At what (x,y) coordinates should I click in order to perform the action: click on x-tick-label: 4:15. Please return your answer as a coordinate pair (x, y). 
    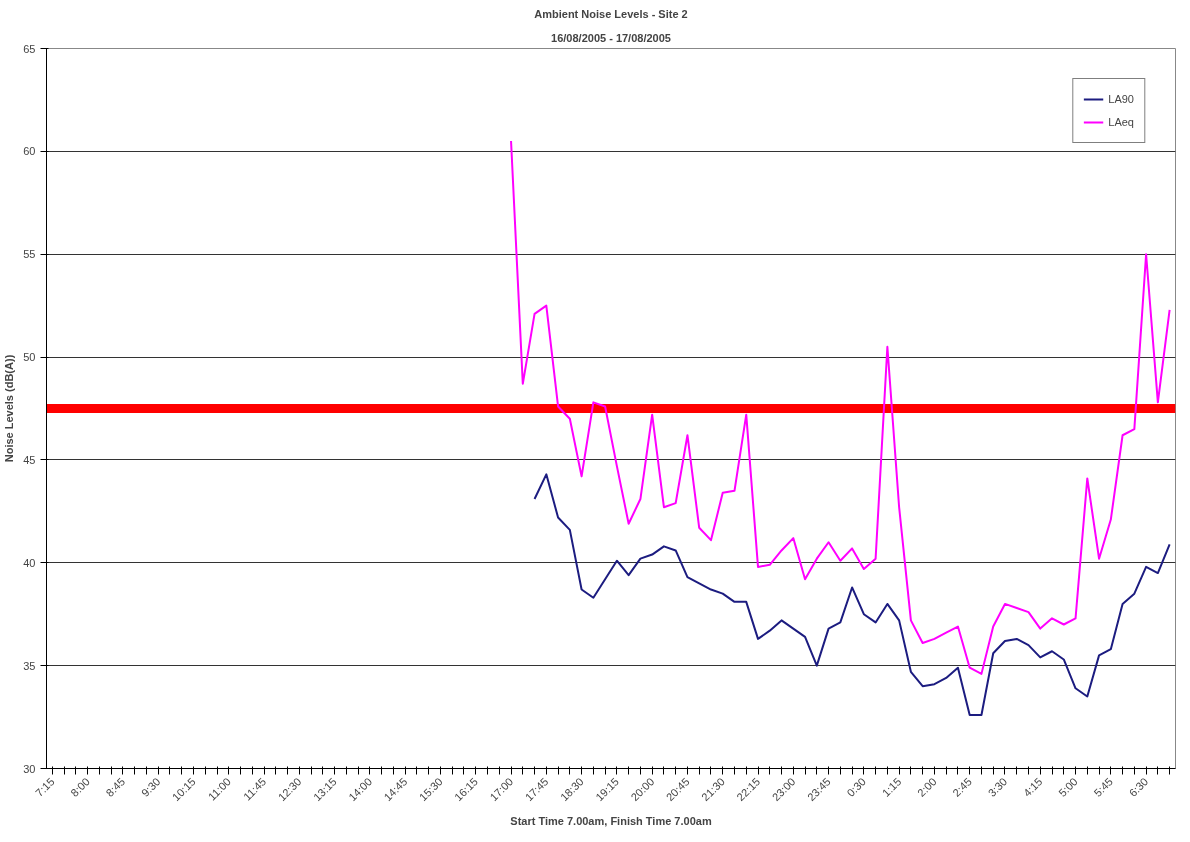
    Looking at the image, I should click on (1032, 787).